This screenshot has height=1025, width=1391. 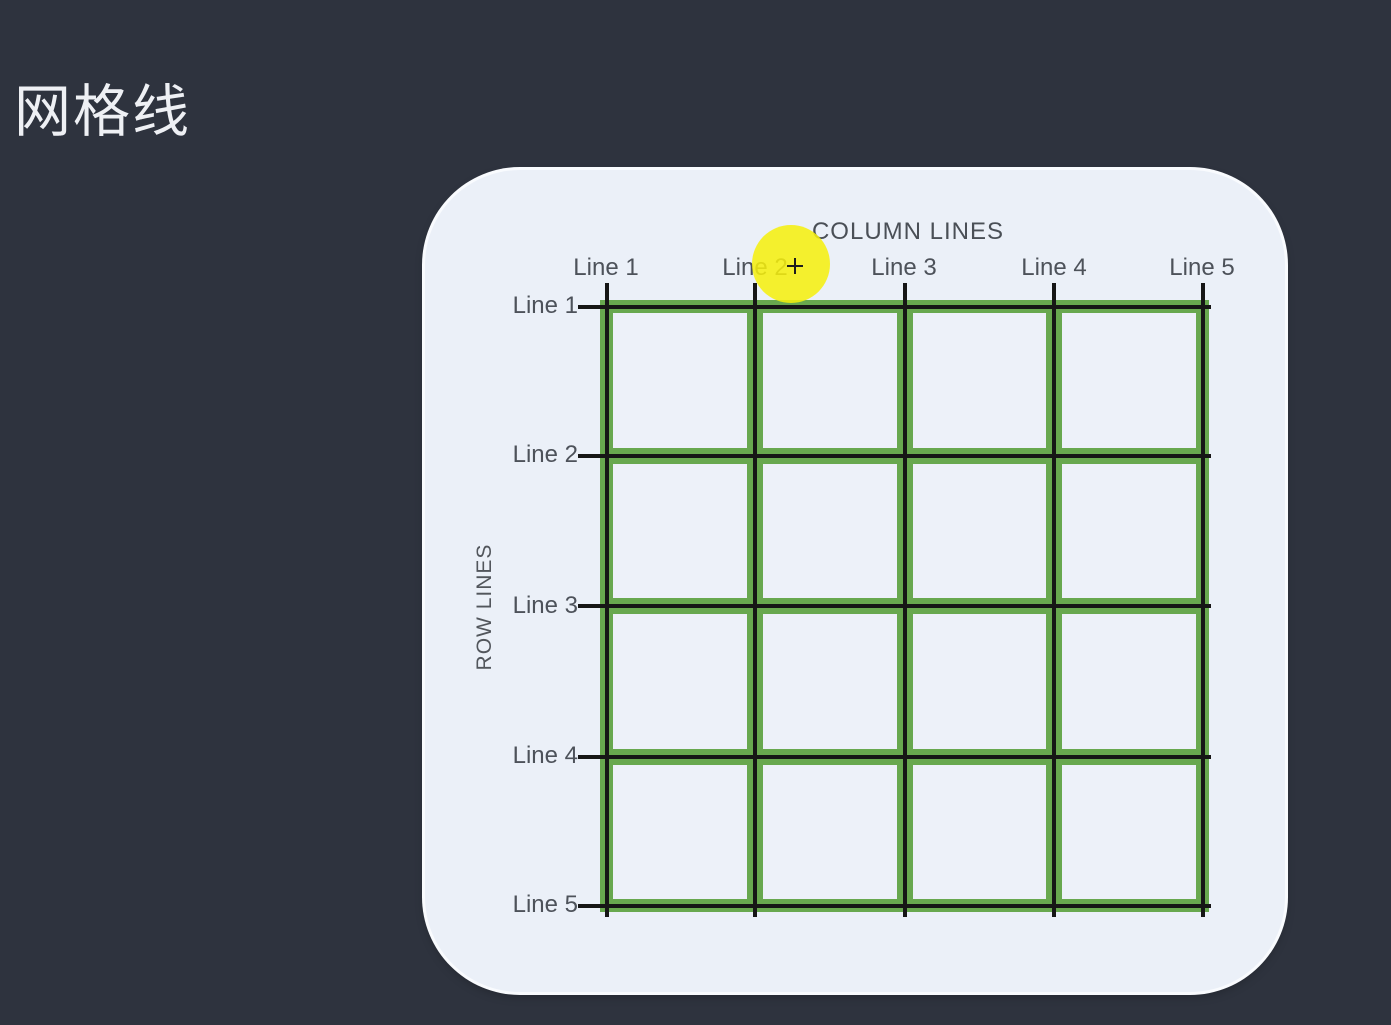 I want to click on row-line-label-3: Line 3, so click(x=545, y=605).